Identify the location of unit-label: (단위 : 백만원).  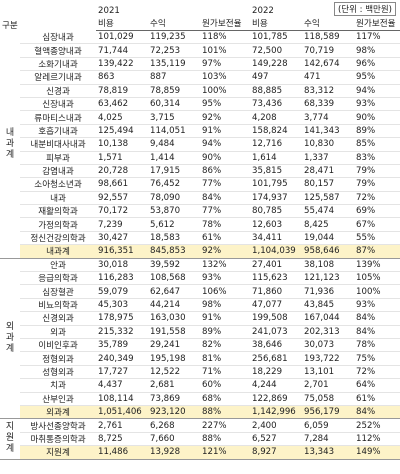
(364, 9).